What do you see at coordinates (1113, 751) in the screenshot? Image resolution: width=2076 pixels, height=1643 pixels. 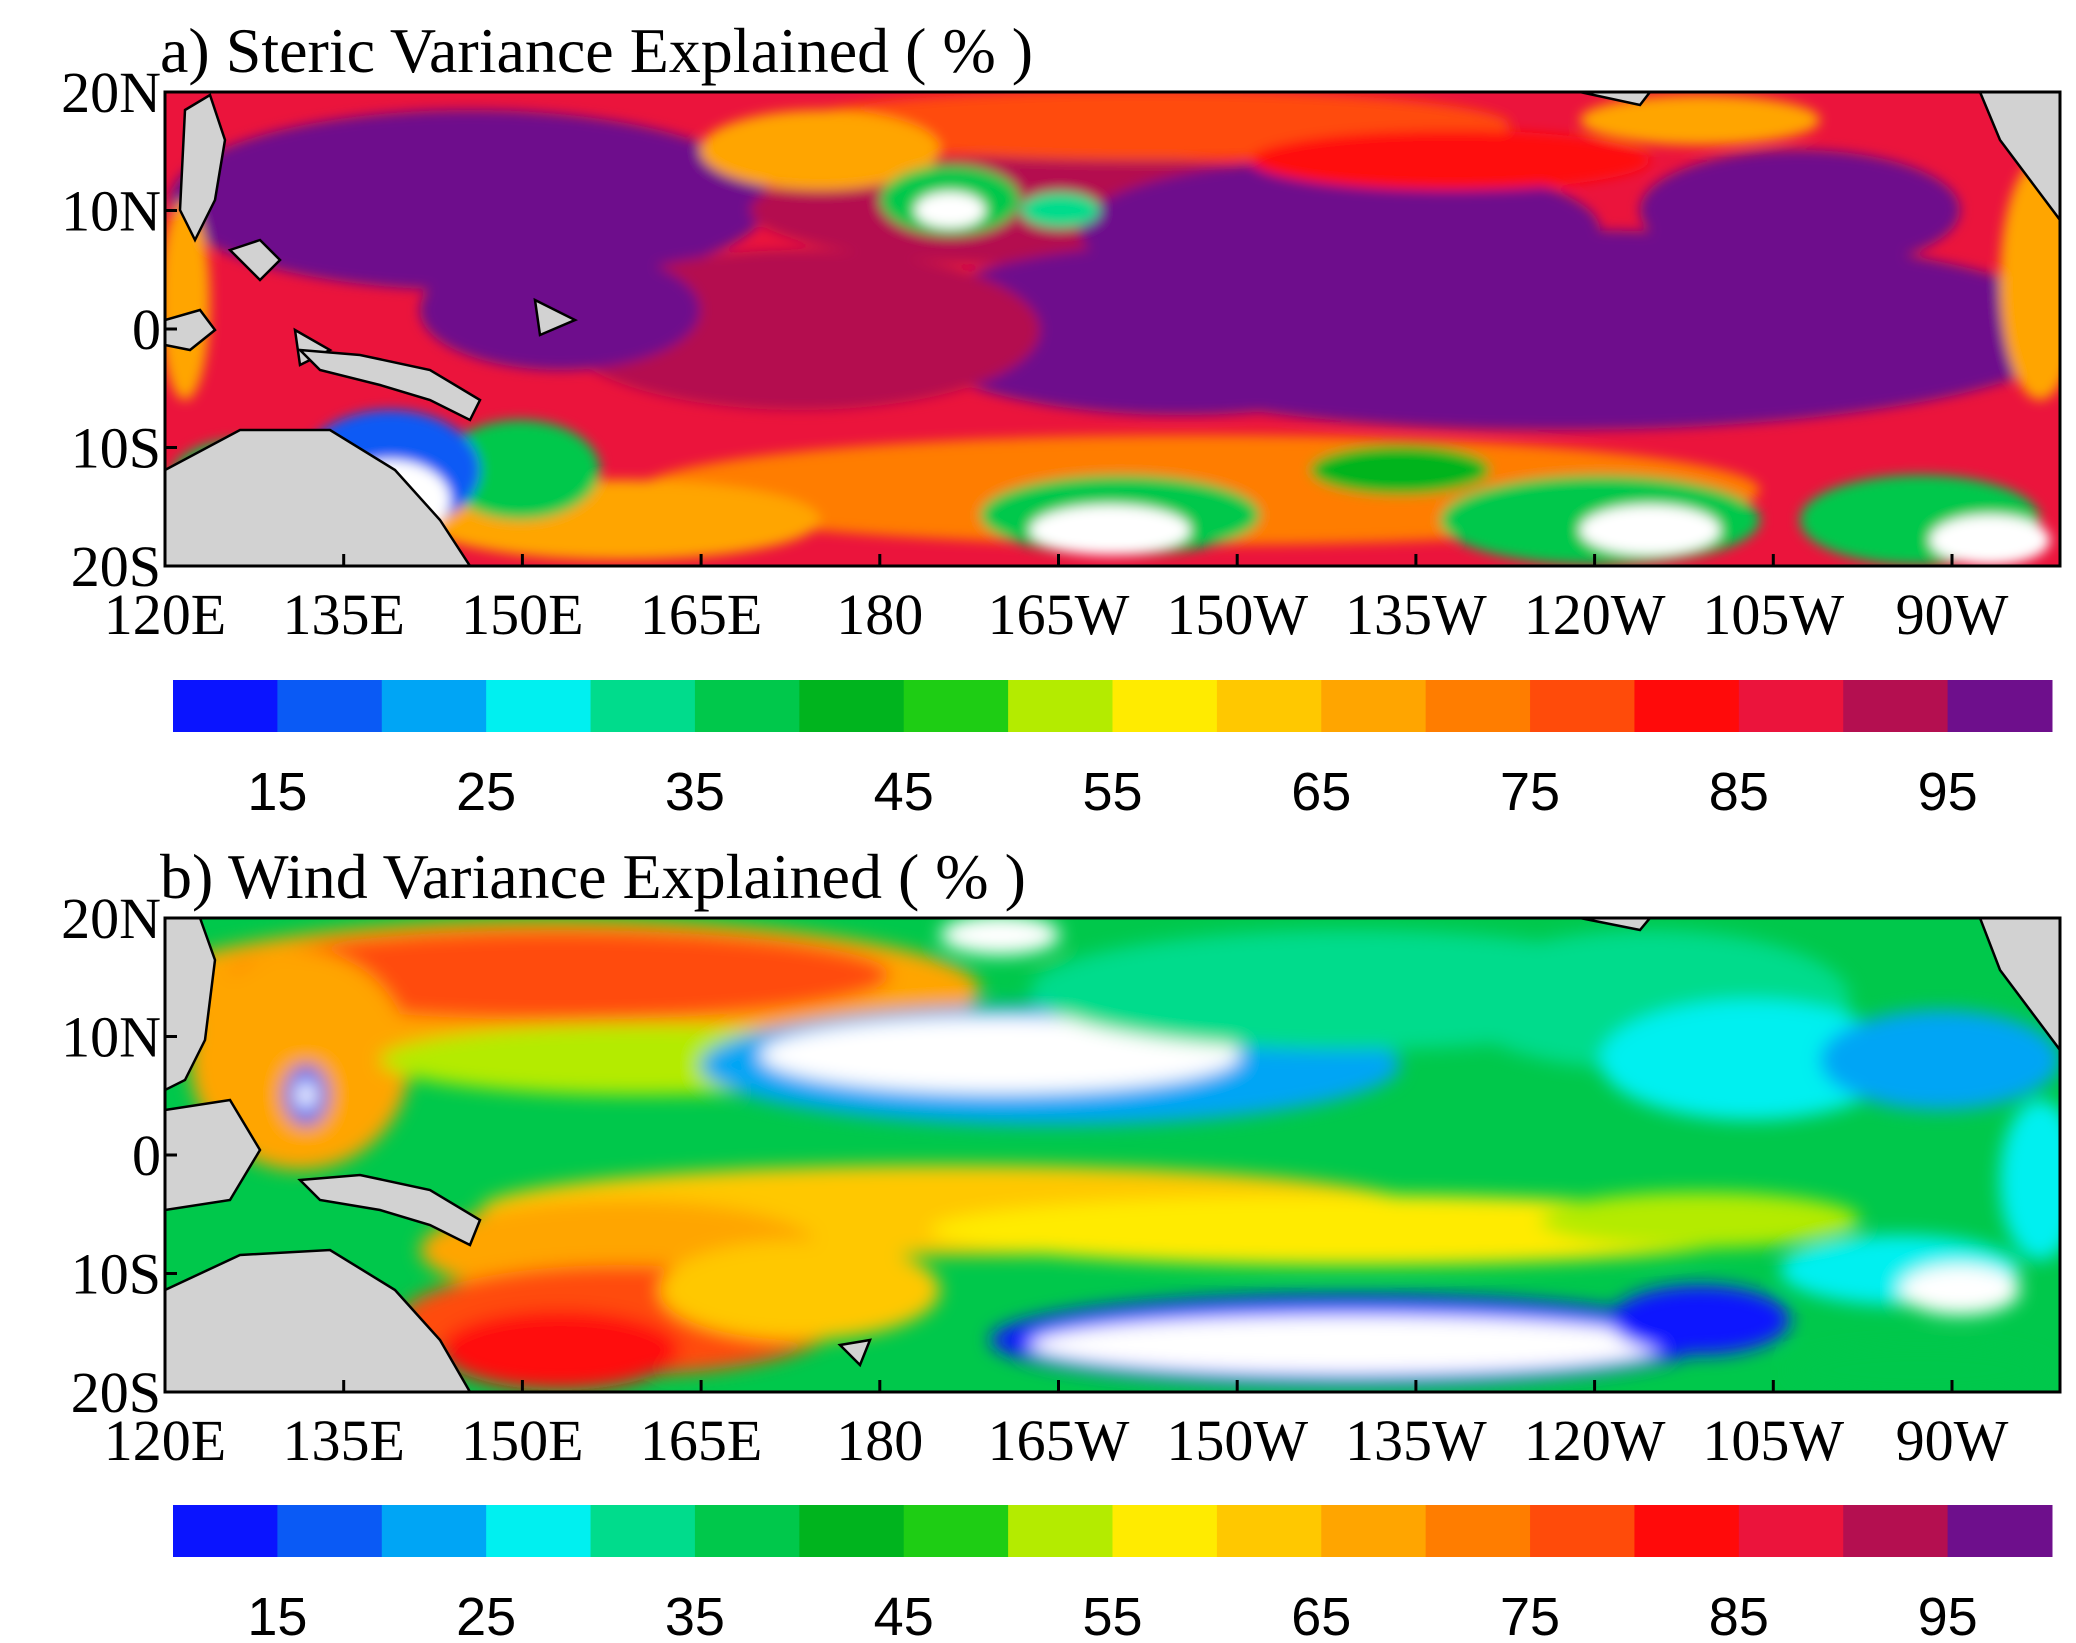 I see `colorbar-a: 15 25 35 45 55 65 75 85 95` at bounding box center [1113, 751].